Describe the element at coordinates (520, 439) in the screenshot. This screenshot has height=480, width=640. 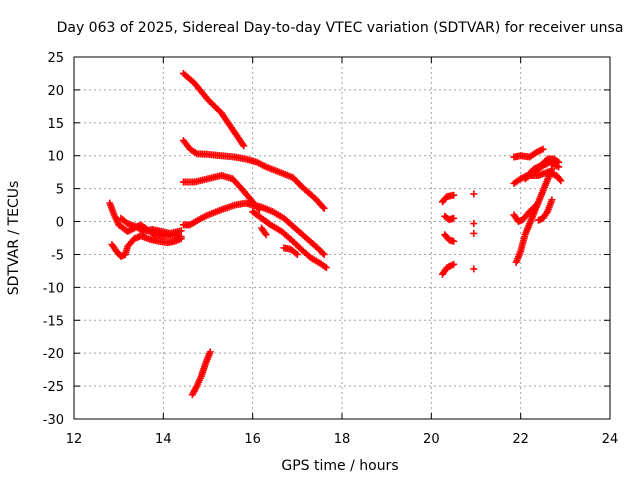
I see `x-tick-label: 22` at that location.